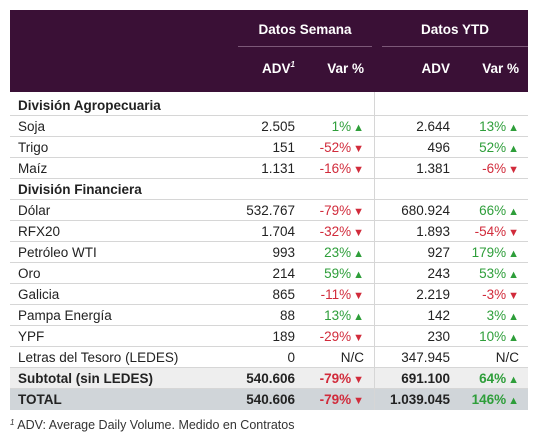  I want to click on table-row: Dólar 532.767 -79% ▼ 680.924 66% ▲, so click(269, 210).